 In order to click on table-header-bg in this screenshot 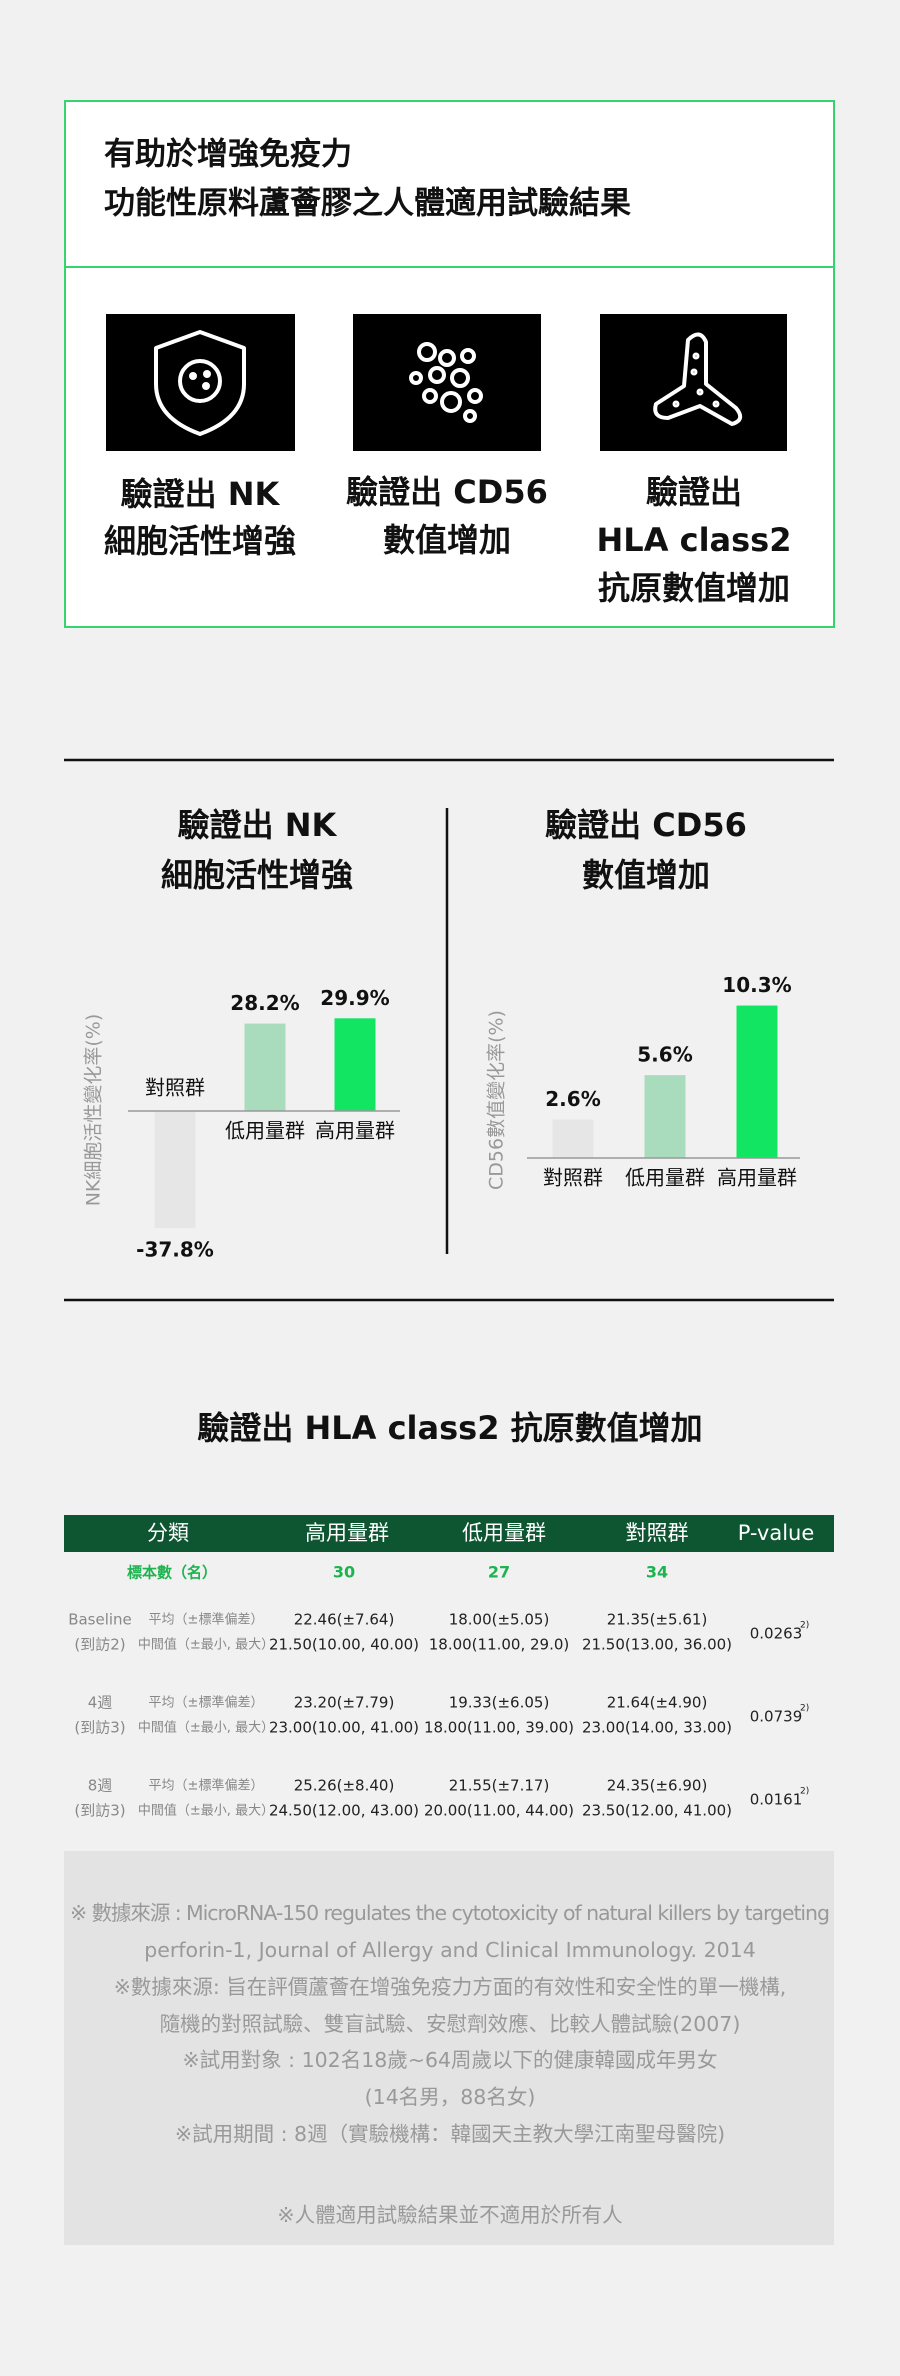, I will do `click(449, 1533)`.